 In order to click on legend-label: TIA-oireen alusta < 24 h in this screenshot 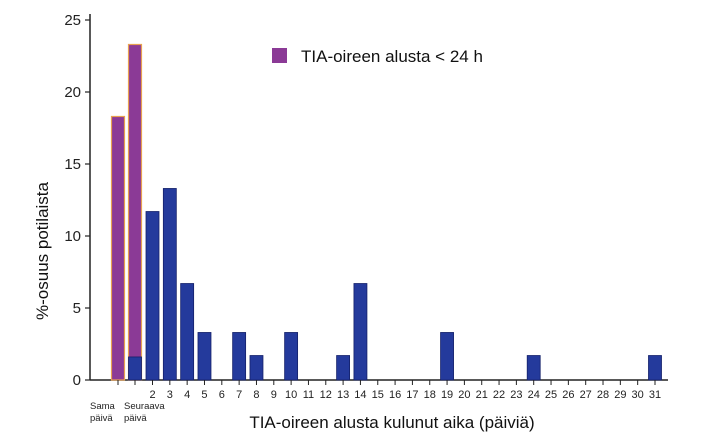, I will do `click(392, 56)`.